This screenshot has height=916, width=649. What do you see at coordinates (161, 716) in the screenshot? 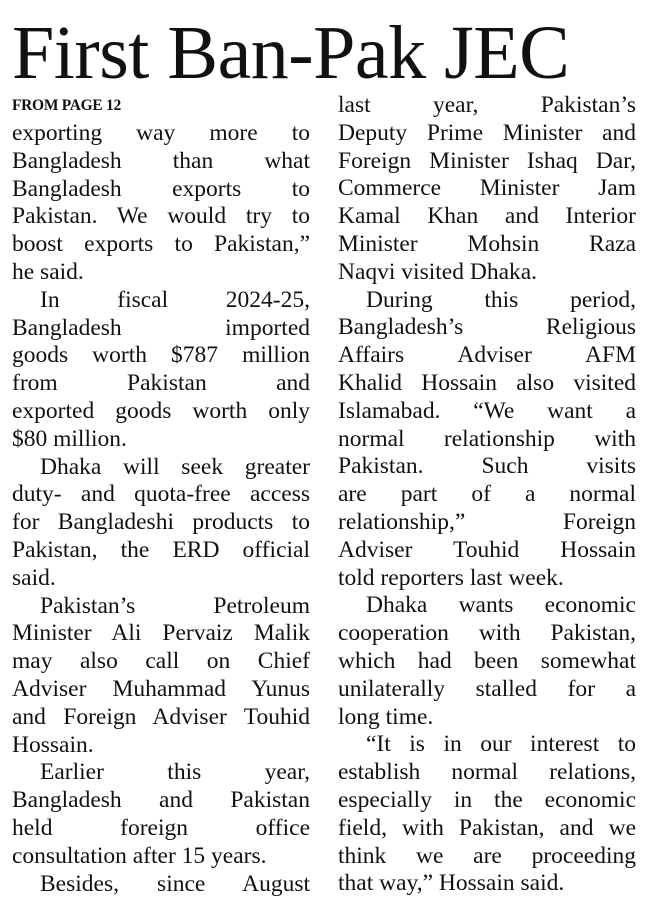
I see `text-line: and Foreign Adviser Touhid` at bounding box center [161, 716].